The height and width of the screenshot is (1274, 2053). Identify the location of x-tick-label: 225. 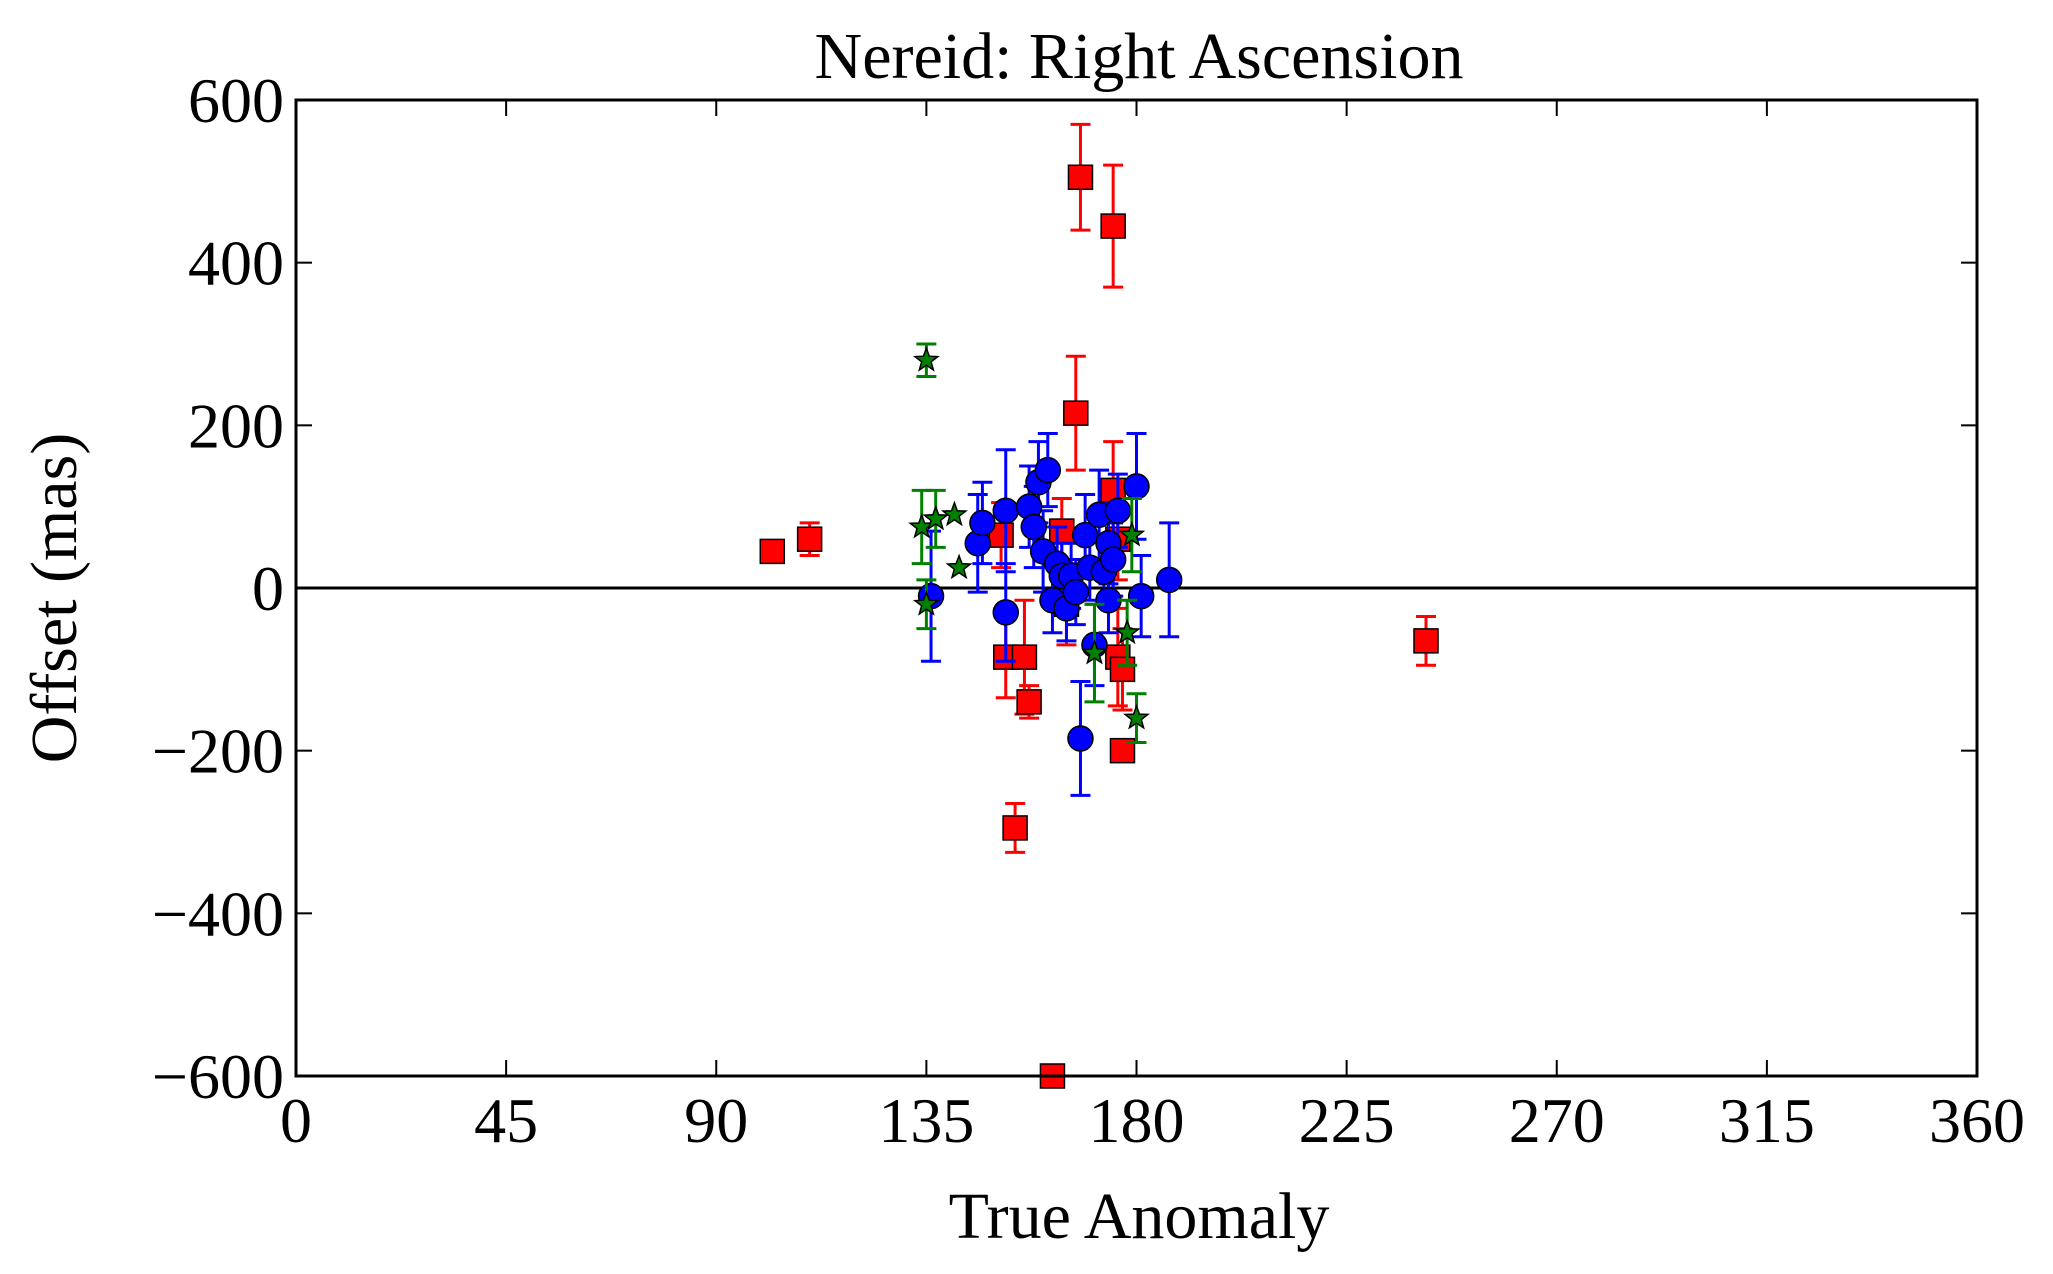
(1347, 1120).